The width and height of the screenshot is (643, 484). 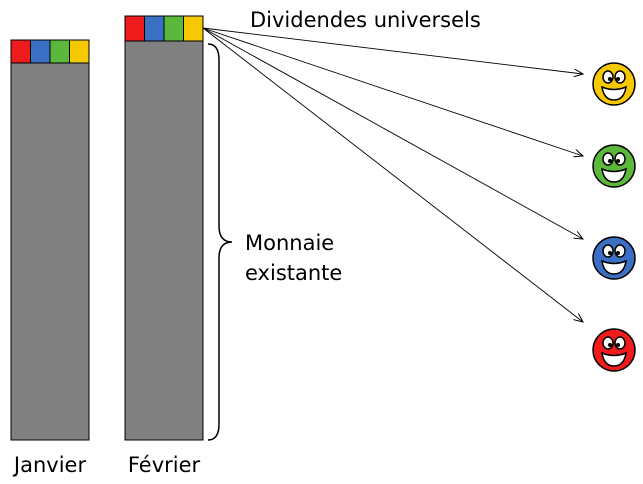 I want to click on dividends-label: Dividendes universels, so click(x=365, y=20).